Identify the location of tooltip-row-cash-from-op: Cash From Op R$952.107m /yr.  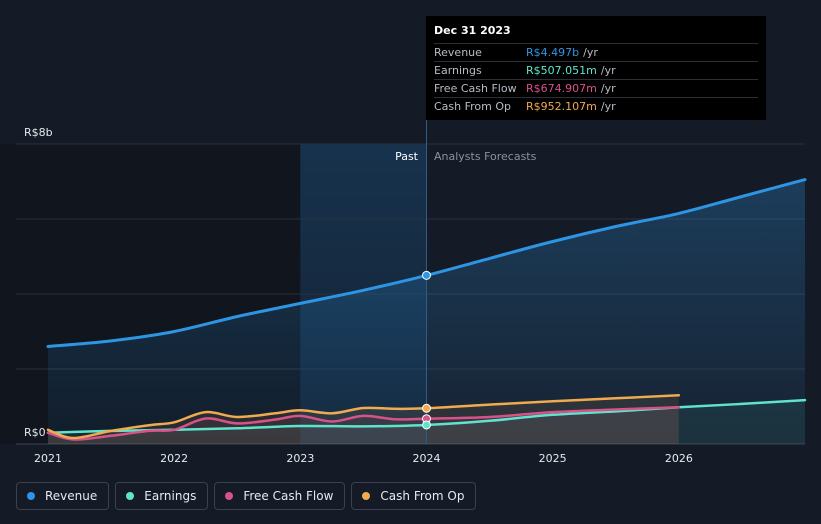
(596, 106).